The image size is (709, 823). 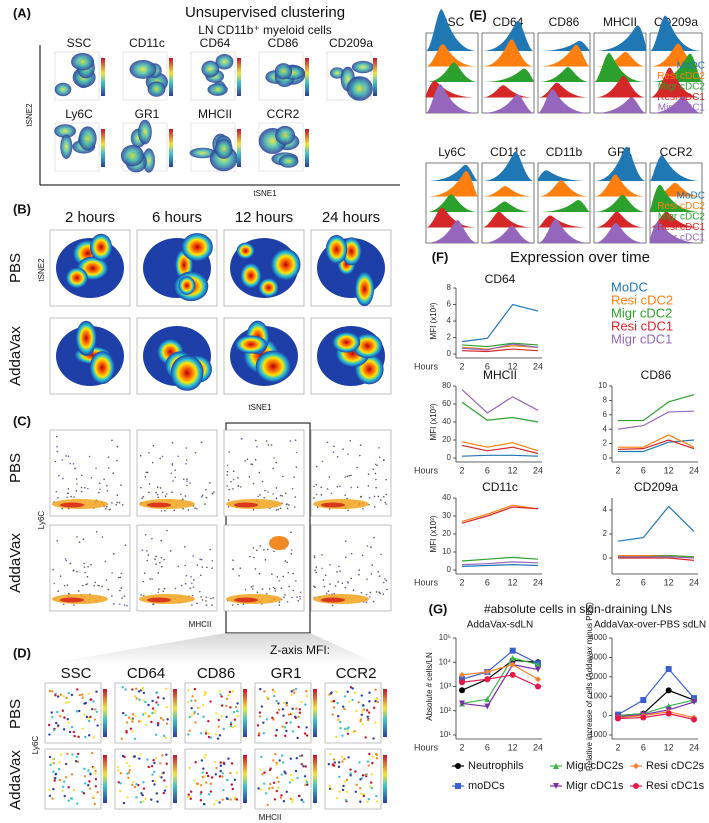 I want to click on x-tick-label: 2, so click(x=617, y=582).